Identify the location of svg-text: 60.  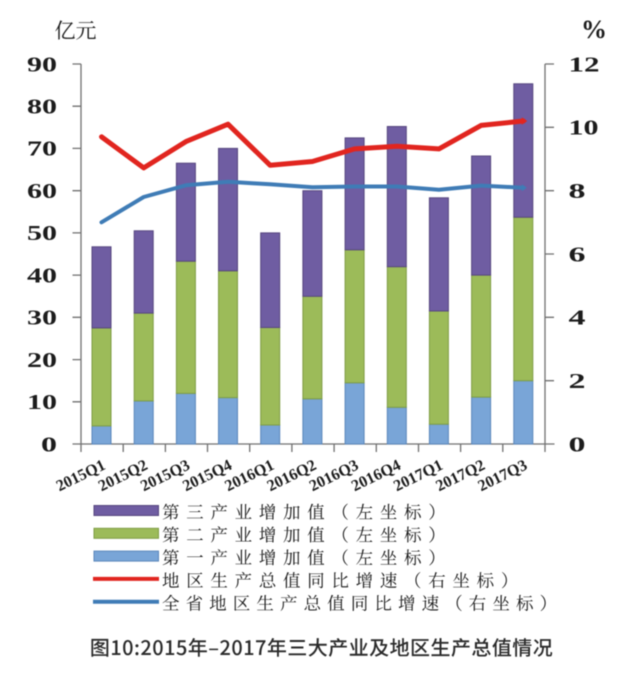
(42, 191).